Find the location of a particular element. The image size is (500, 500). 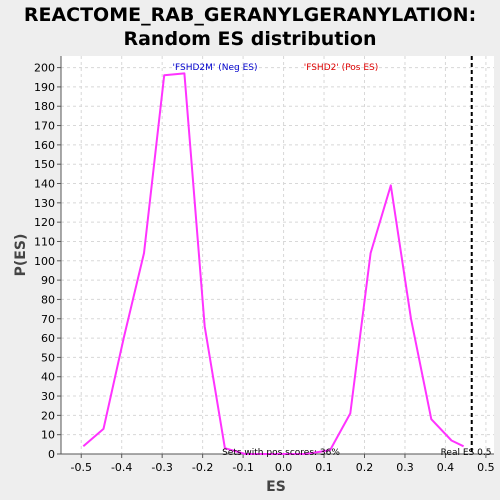

x-tick-label: 0.5 is located at coordinates (486, 467).